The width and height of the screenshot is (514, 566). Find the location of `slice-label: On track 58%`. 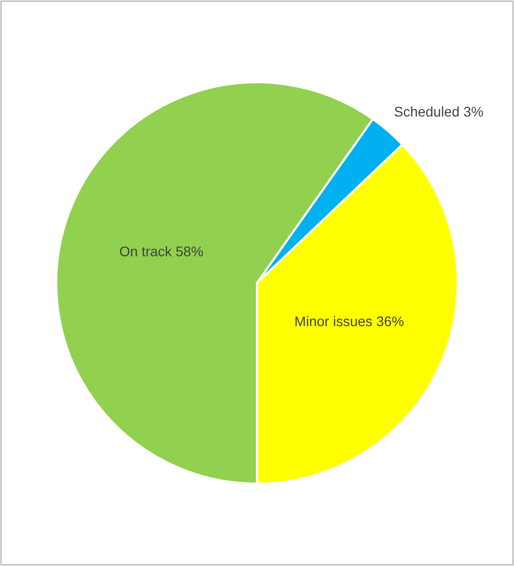

slice-label: On track 58% is located at coordinates (161, 251).